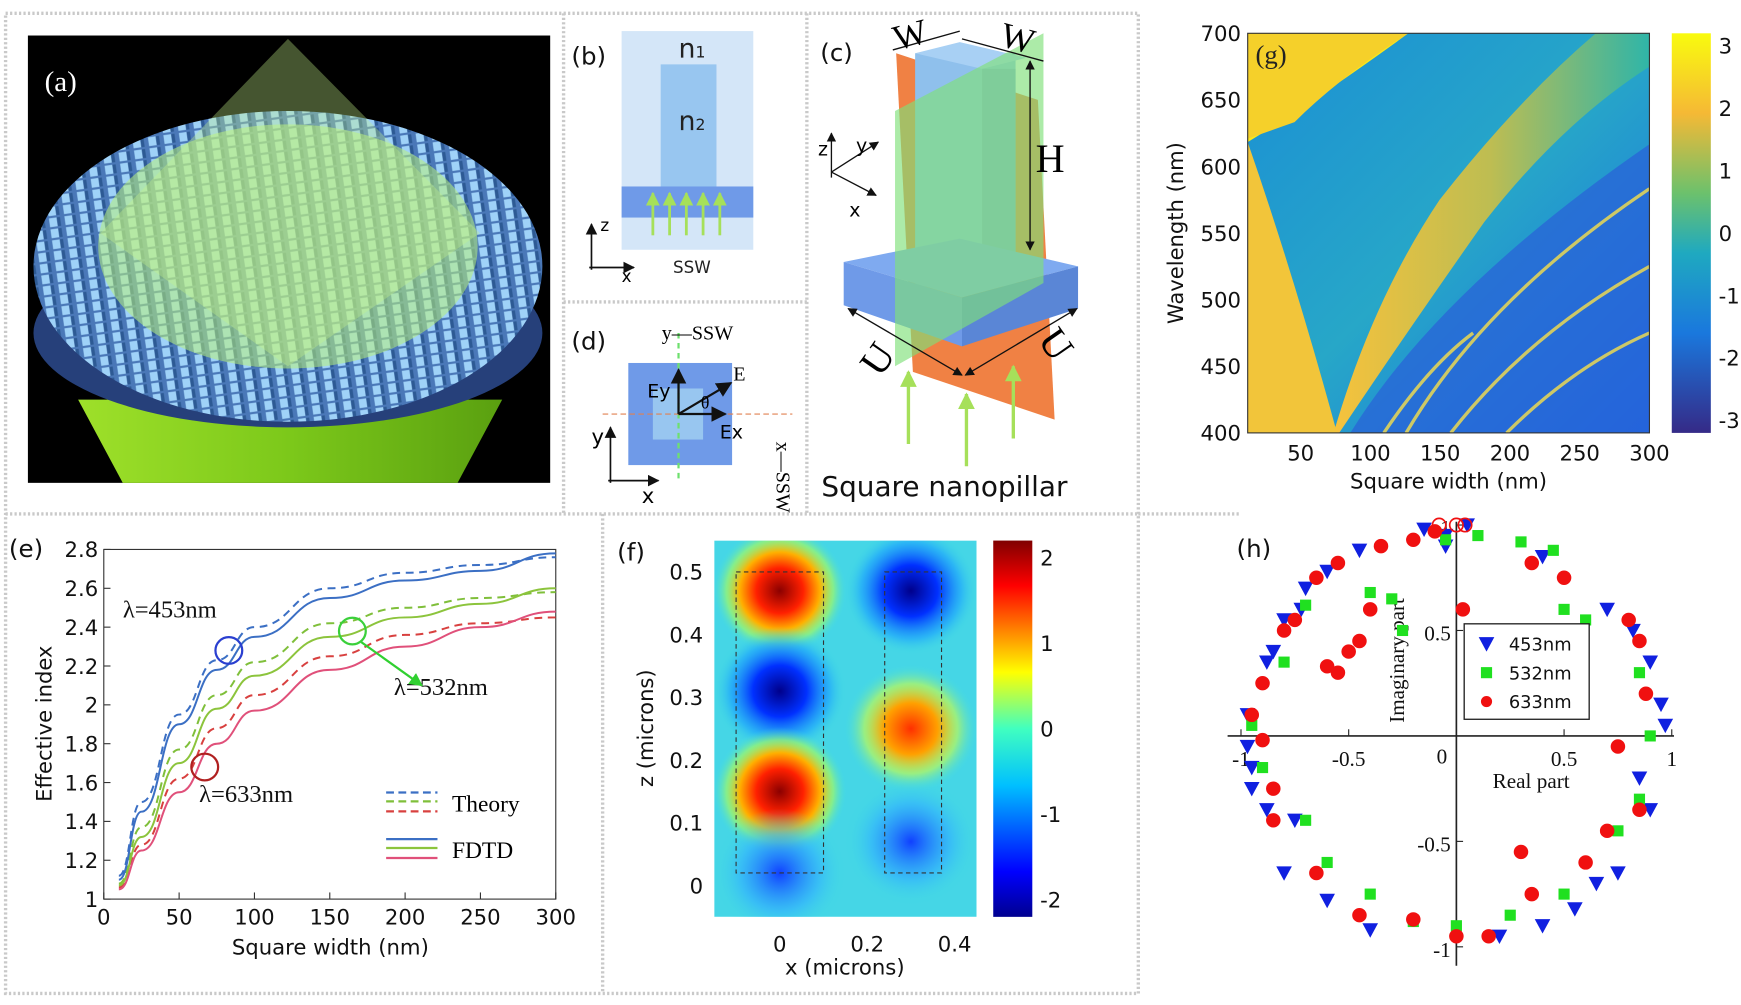  Describe the element at coordinates (103, 917) in the screenshot. I see `x-tick-label: 0` at that location.